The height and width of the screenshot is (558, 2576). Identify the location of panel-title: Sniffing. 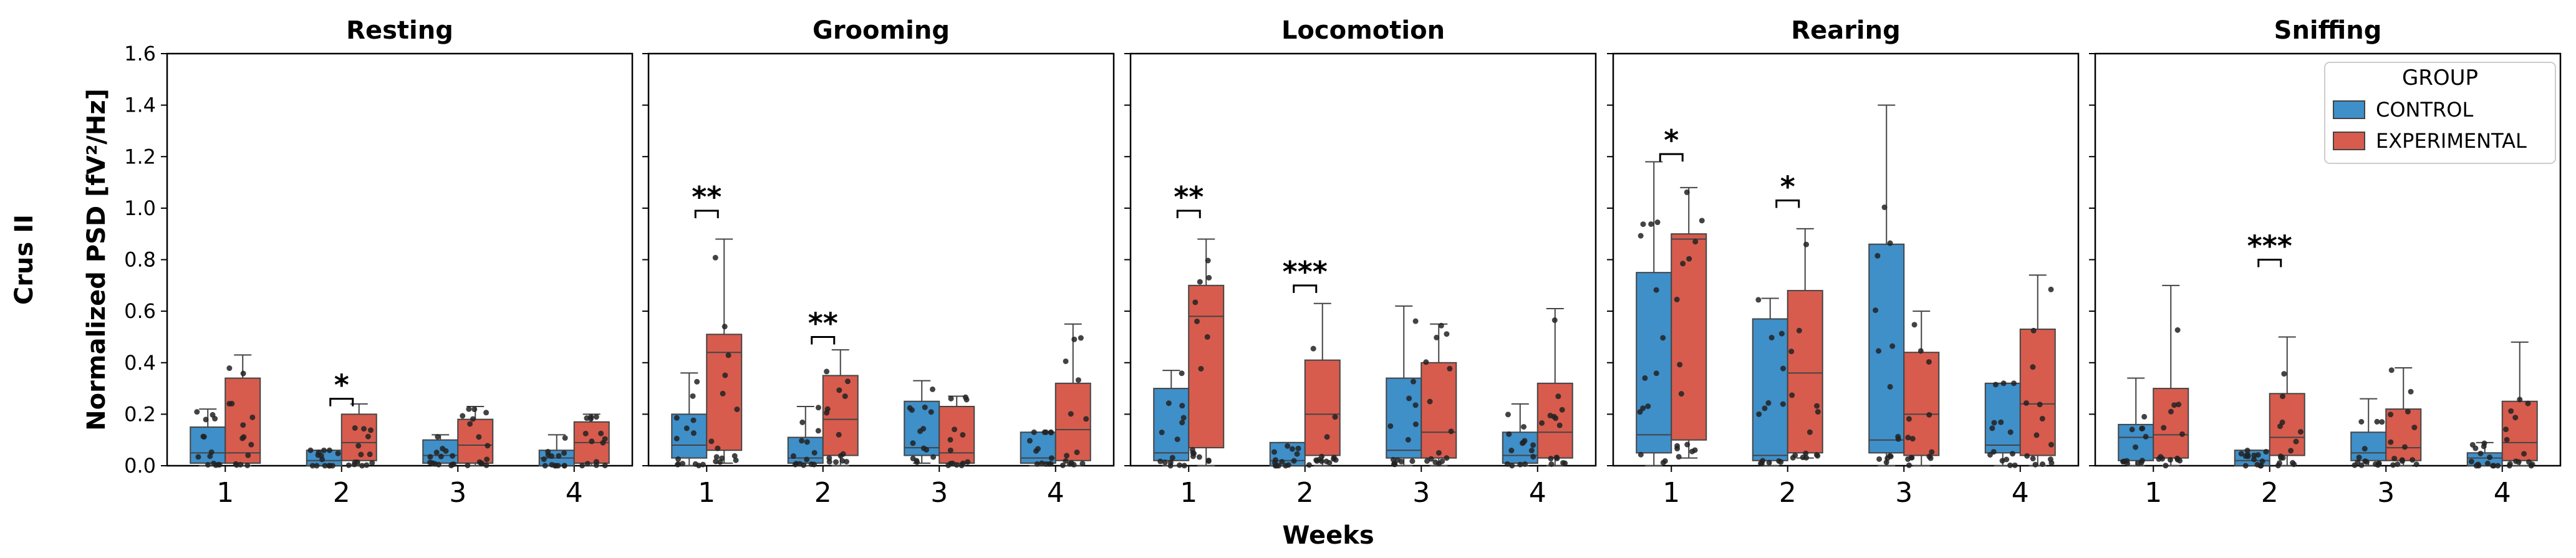
(2328, 30).